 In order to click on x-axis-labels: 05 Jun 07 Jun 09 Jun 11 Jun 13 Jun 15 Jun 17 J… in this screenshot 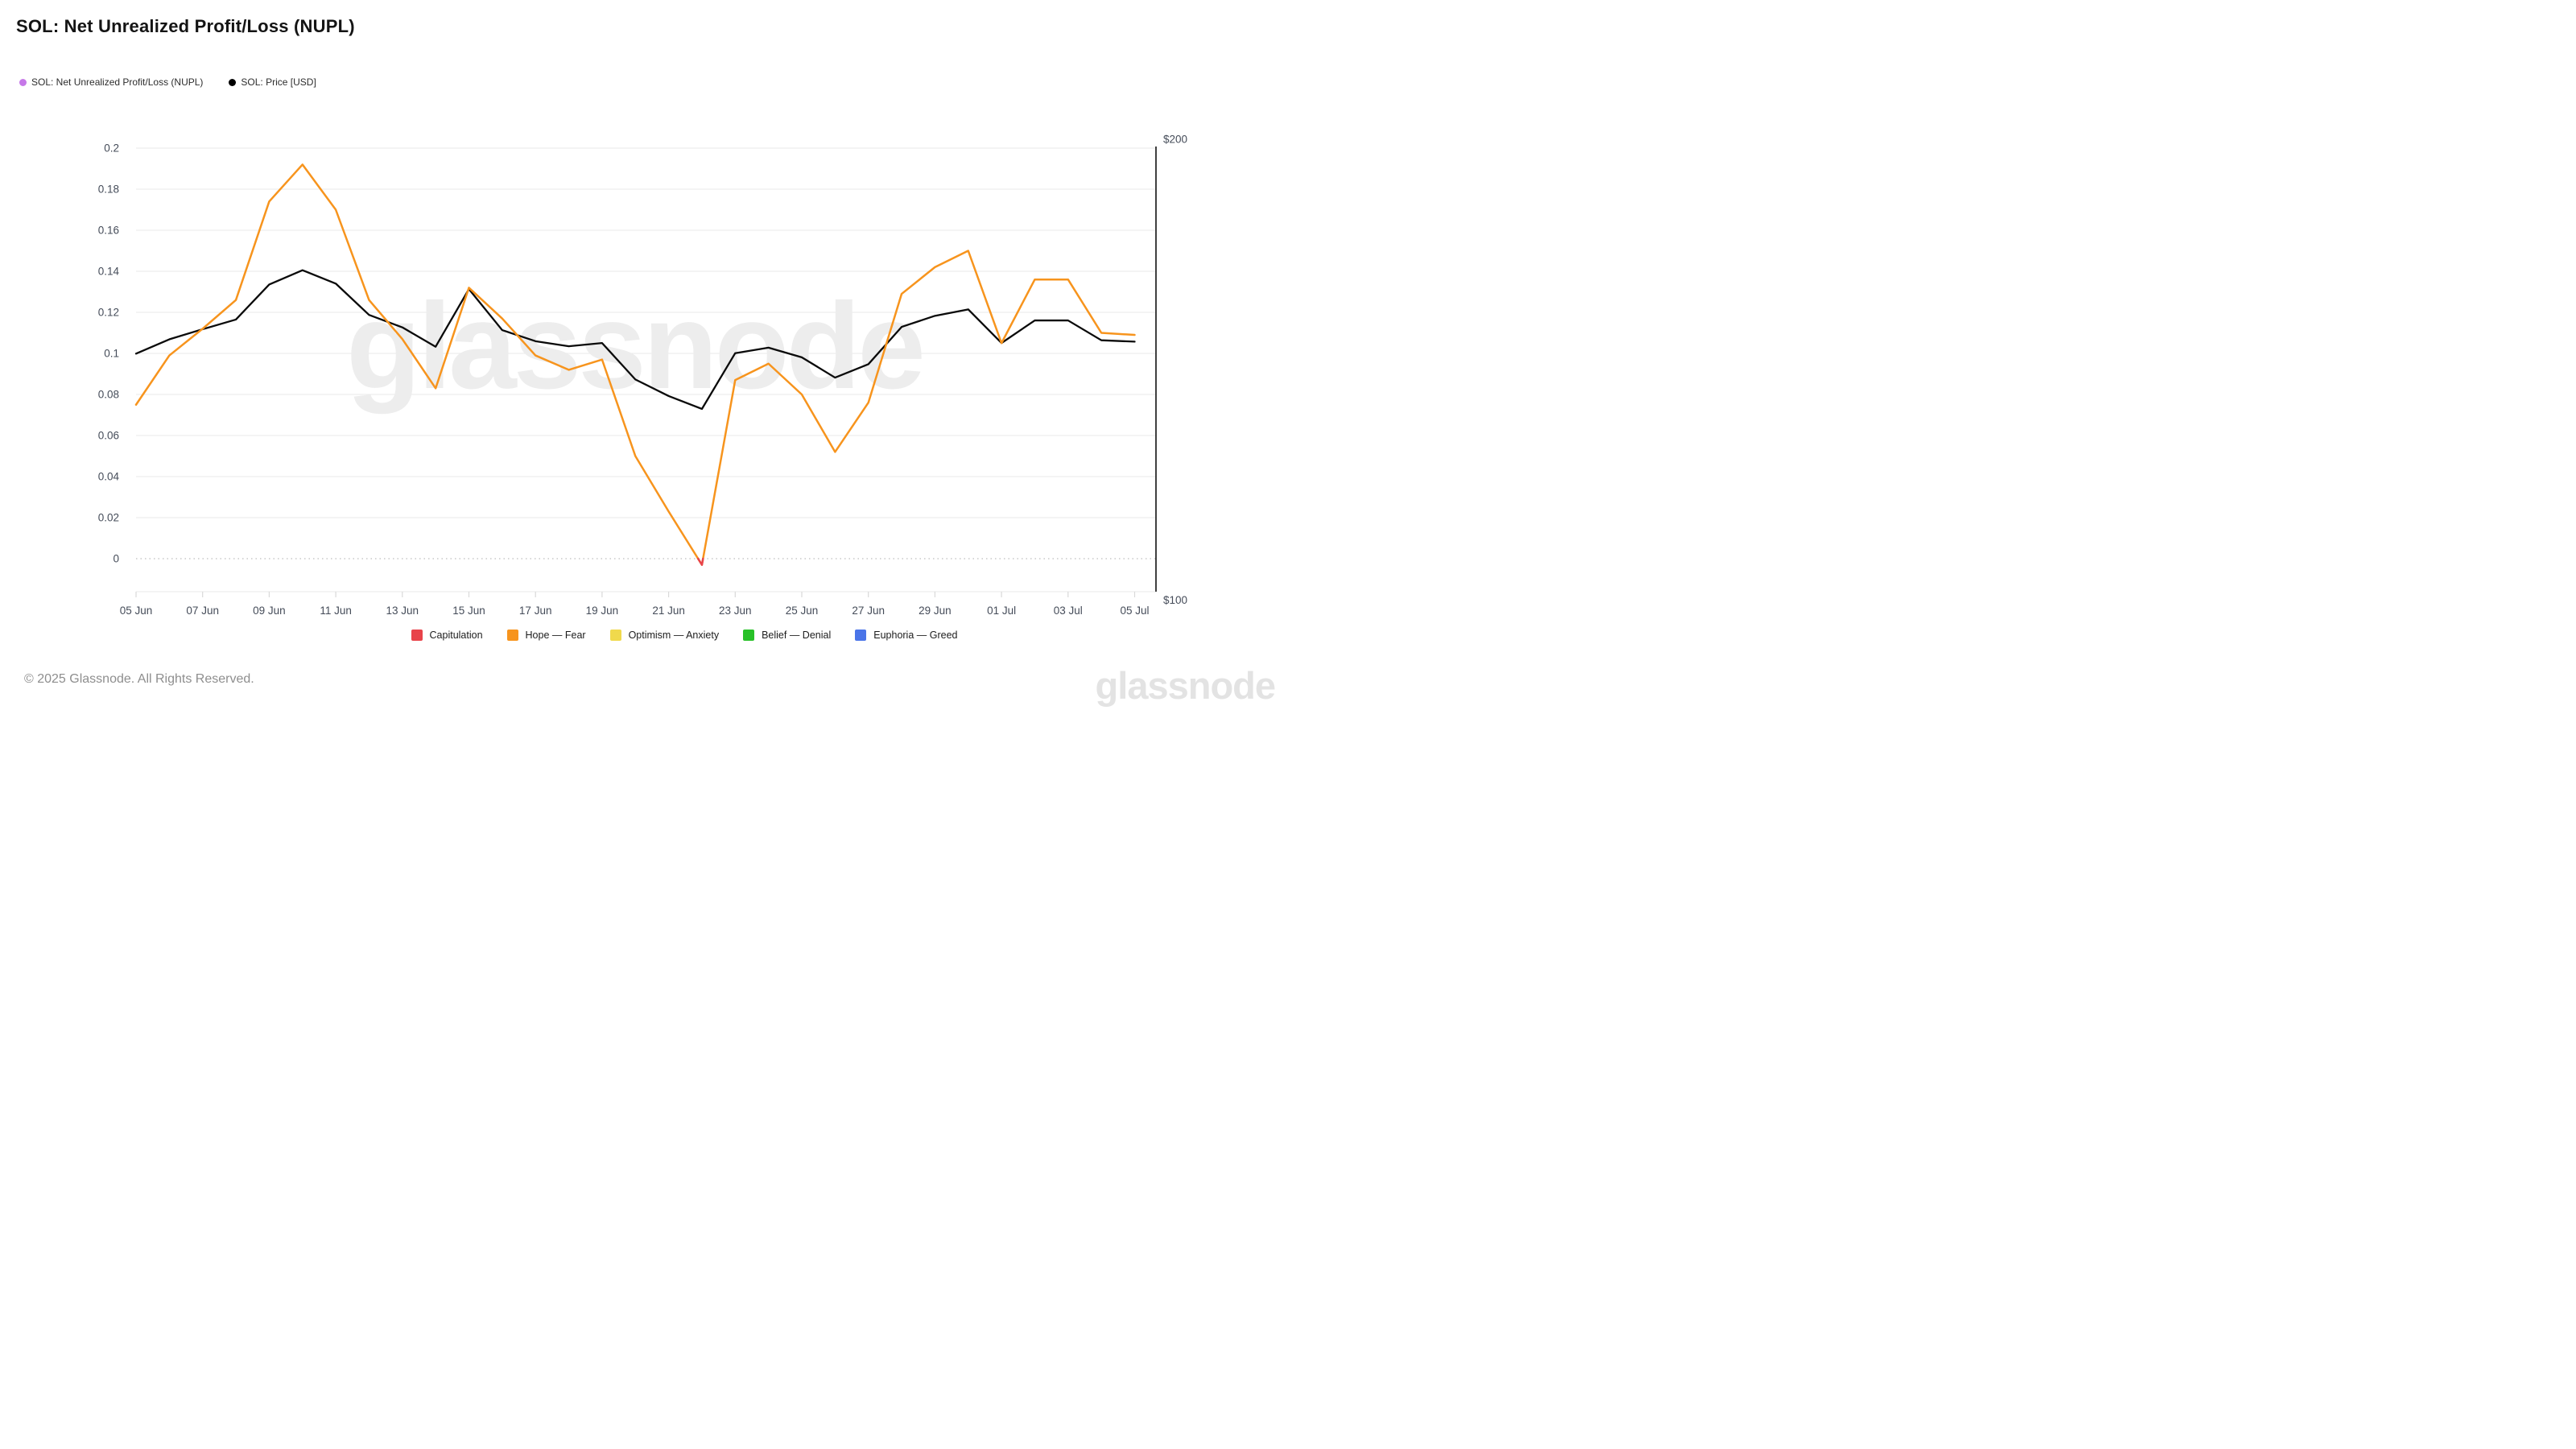, I will do `click(635, 604)`.